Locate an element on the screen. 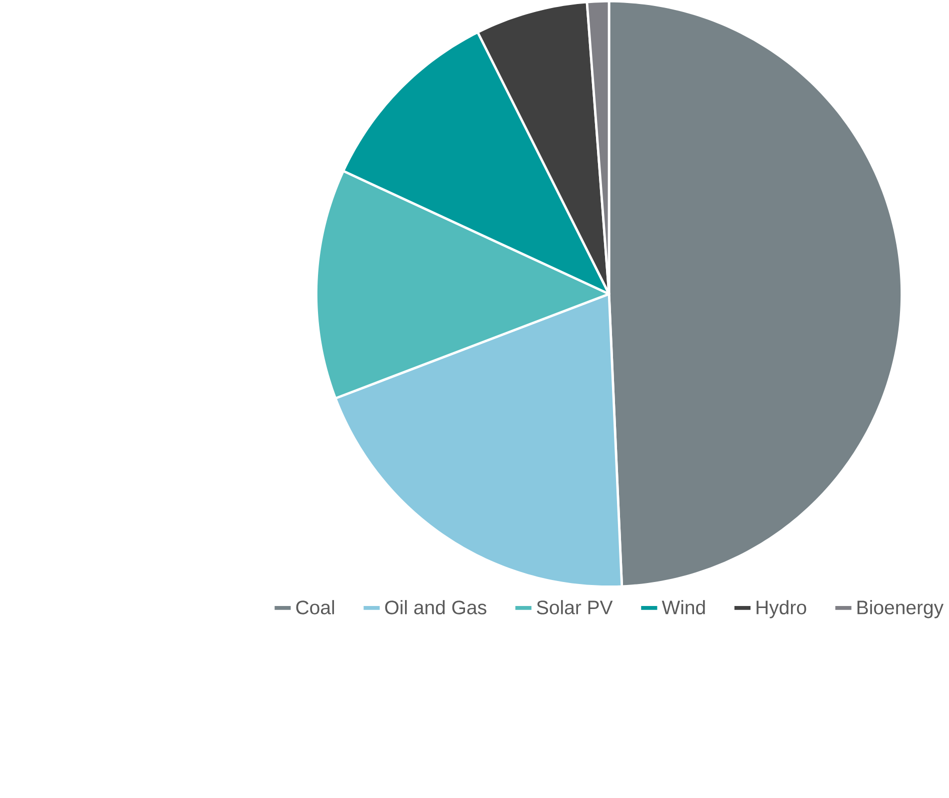 The height and width of the screenshot is (798, 949). legend-label: Oil and Gas is located at coordinates (435, 607).